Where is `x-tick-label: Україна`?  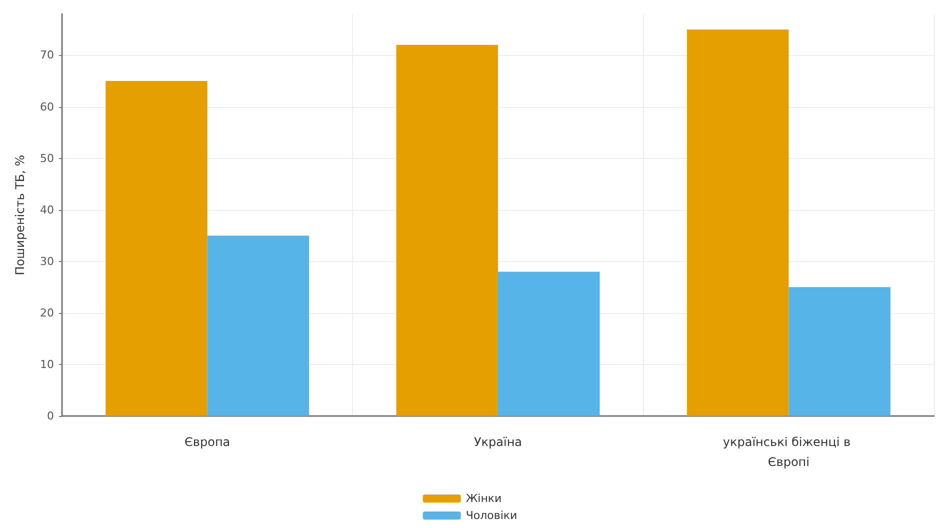
x-tick-label: Україна is located at coordinates (498, 442).